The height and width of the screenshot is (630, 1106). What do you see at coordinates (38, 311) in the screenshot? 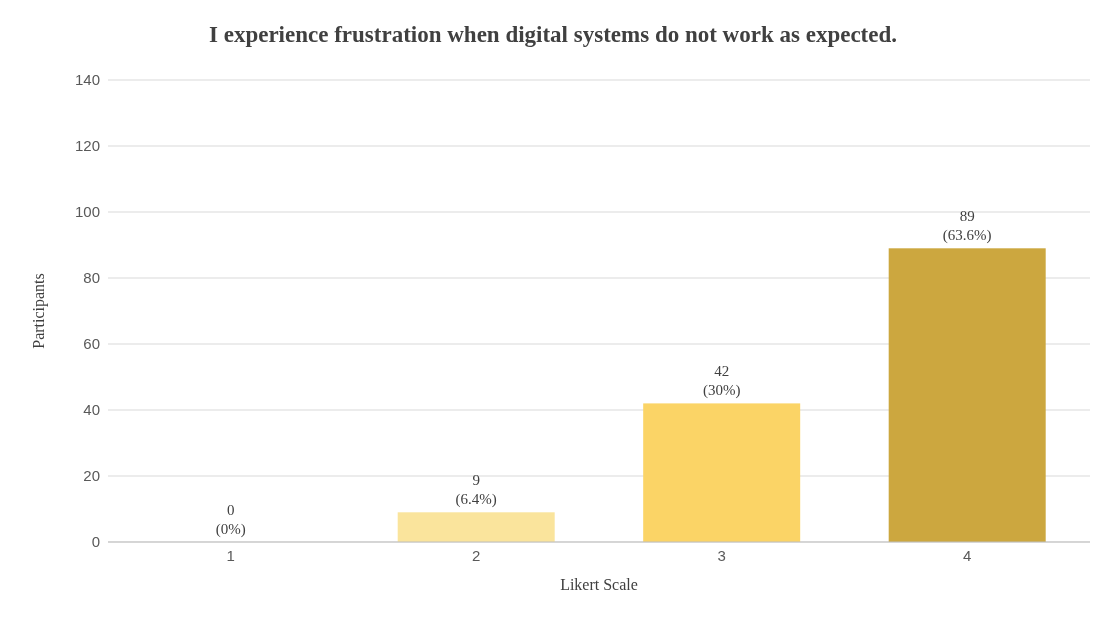
I see `y-axis-title: Participants` at bounding box center [38, 311].